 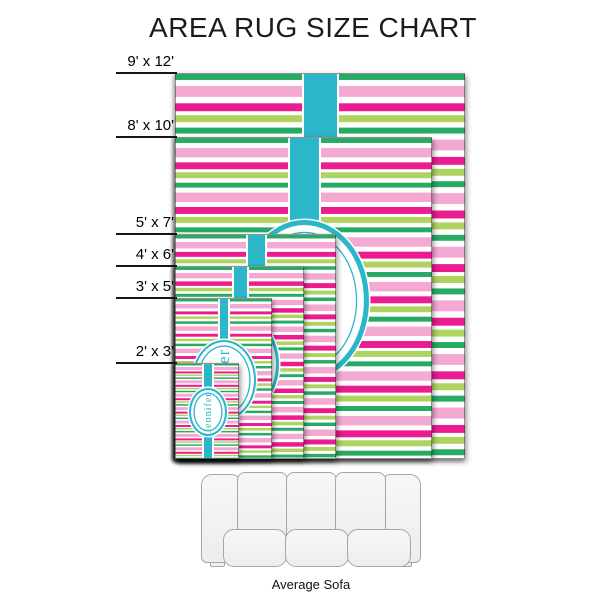 What do you see at coordinates (150, 61) in the screenshot?
I see `size-label-9x12: 9' x 12'` at bounding box center [150, 61].